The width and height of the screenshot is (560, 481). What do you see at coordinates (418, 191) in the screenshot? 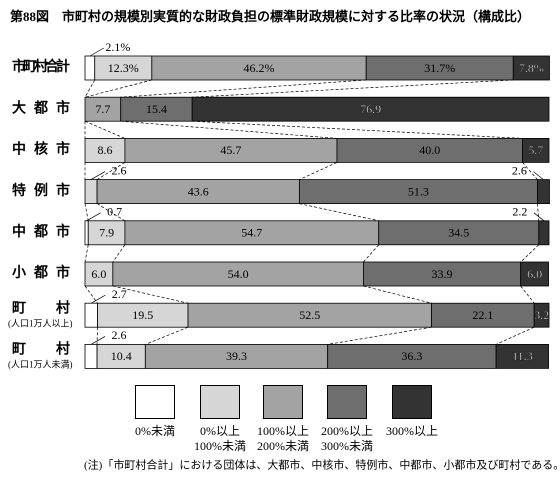
I see `value-label: 51.3` at bounding box center [418, 191].